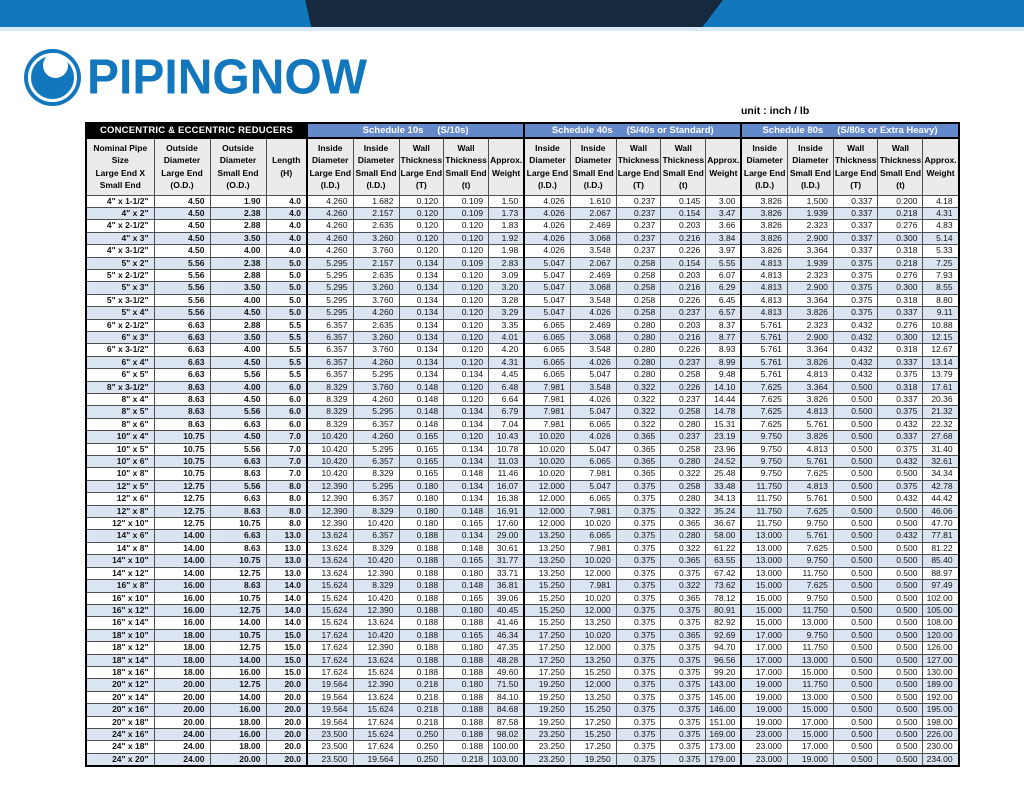 This screenshot has height=791, width=1024. I want to click on value-cell: 6.0, so click(286, 387).